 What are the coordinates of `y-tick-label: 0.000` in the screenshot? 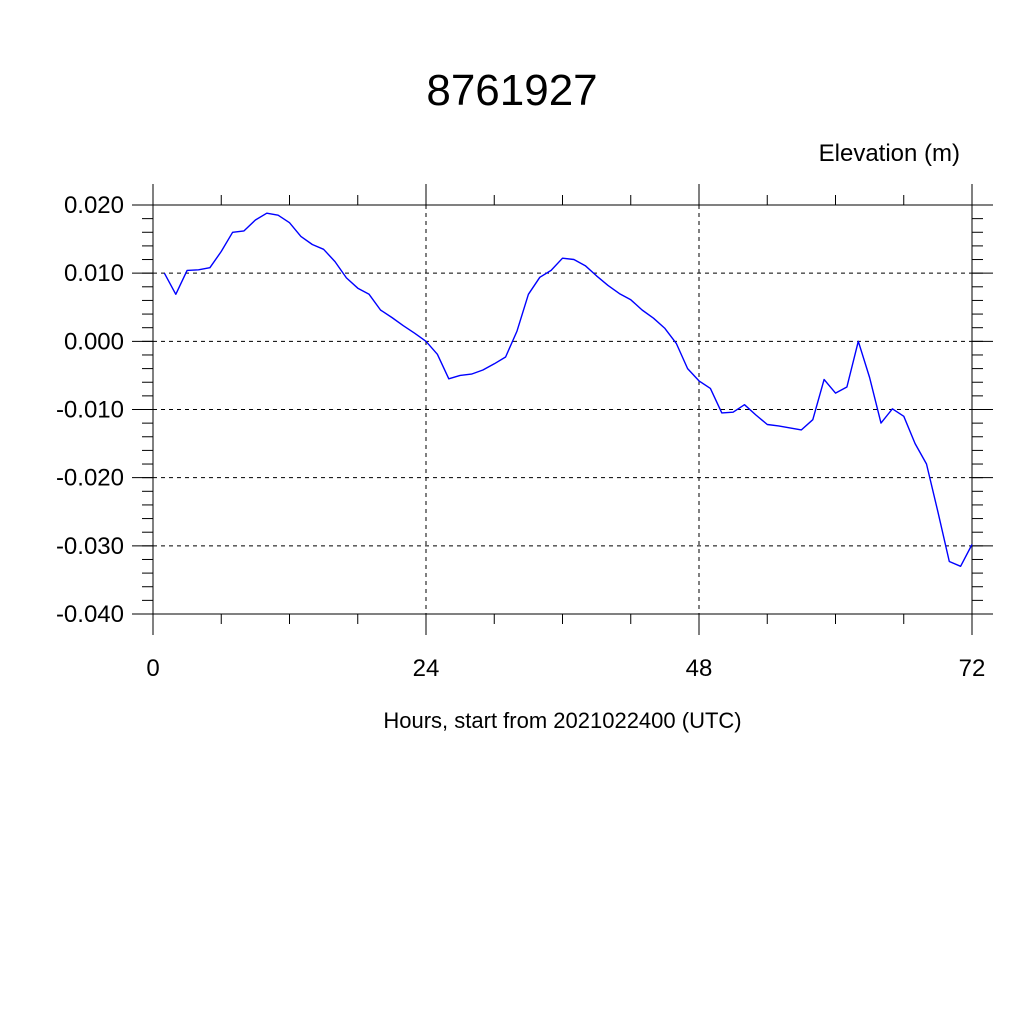 It's located at (94, 341).